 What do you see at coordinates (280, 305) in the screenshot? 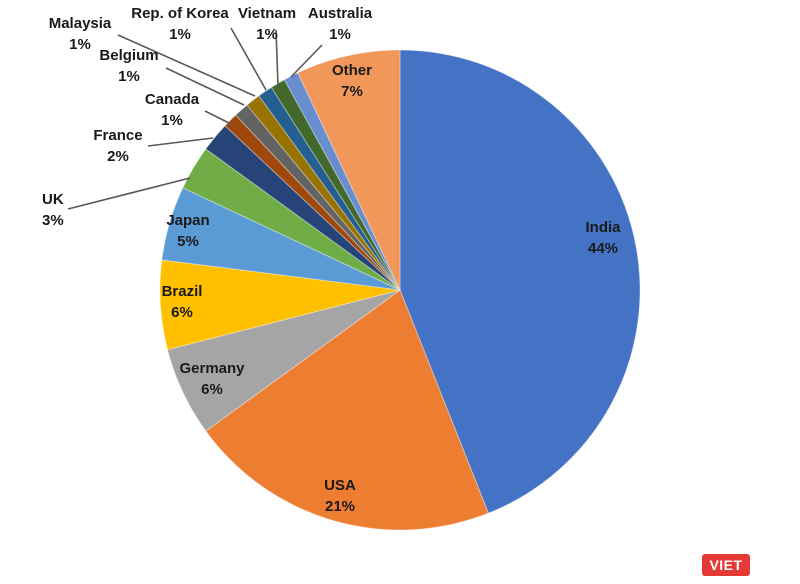
I see `slice-brazil` at bounding box center [280, 305].